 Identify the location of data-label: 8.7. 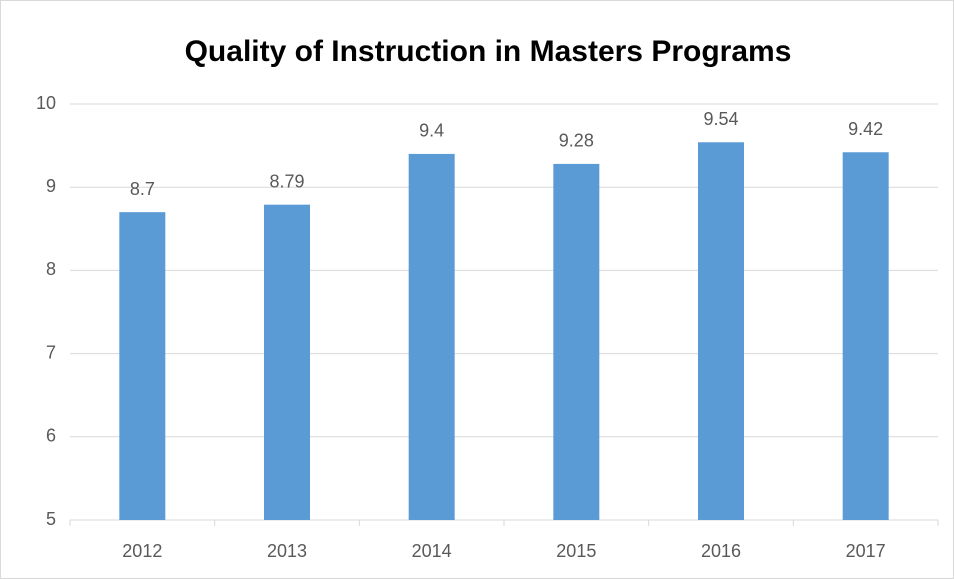
(142, 189).